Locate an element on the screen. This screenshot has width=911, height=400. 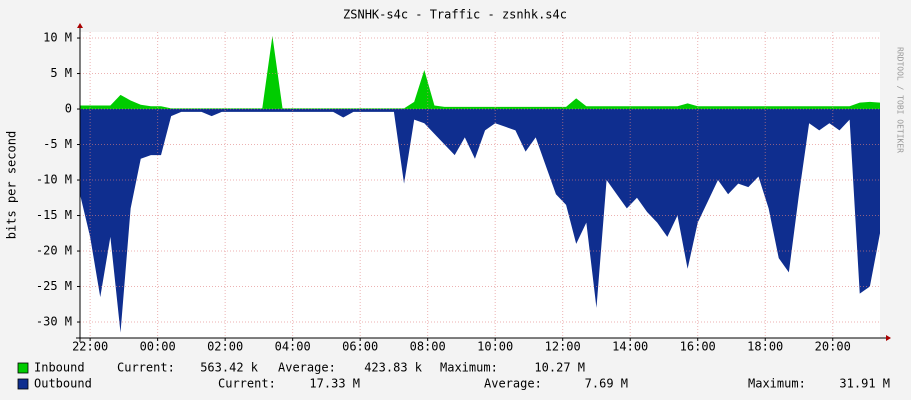
watermark: RRDTOOL / TOBI OETIKER is located at coordinates (900, 100).